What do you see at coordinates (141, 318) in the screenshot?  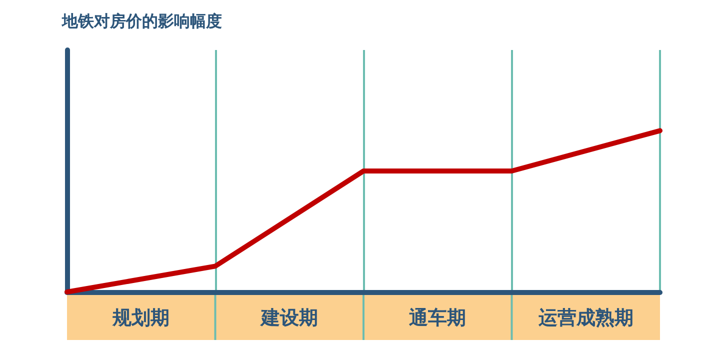 I see `text: 规划期` at bounding box center [141, 318].